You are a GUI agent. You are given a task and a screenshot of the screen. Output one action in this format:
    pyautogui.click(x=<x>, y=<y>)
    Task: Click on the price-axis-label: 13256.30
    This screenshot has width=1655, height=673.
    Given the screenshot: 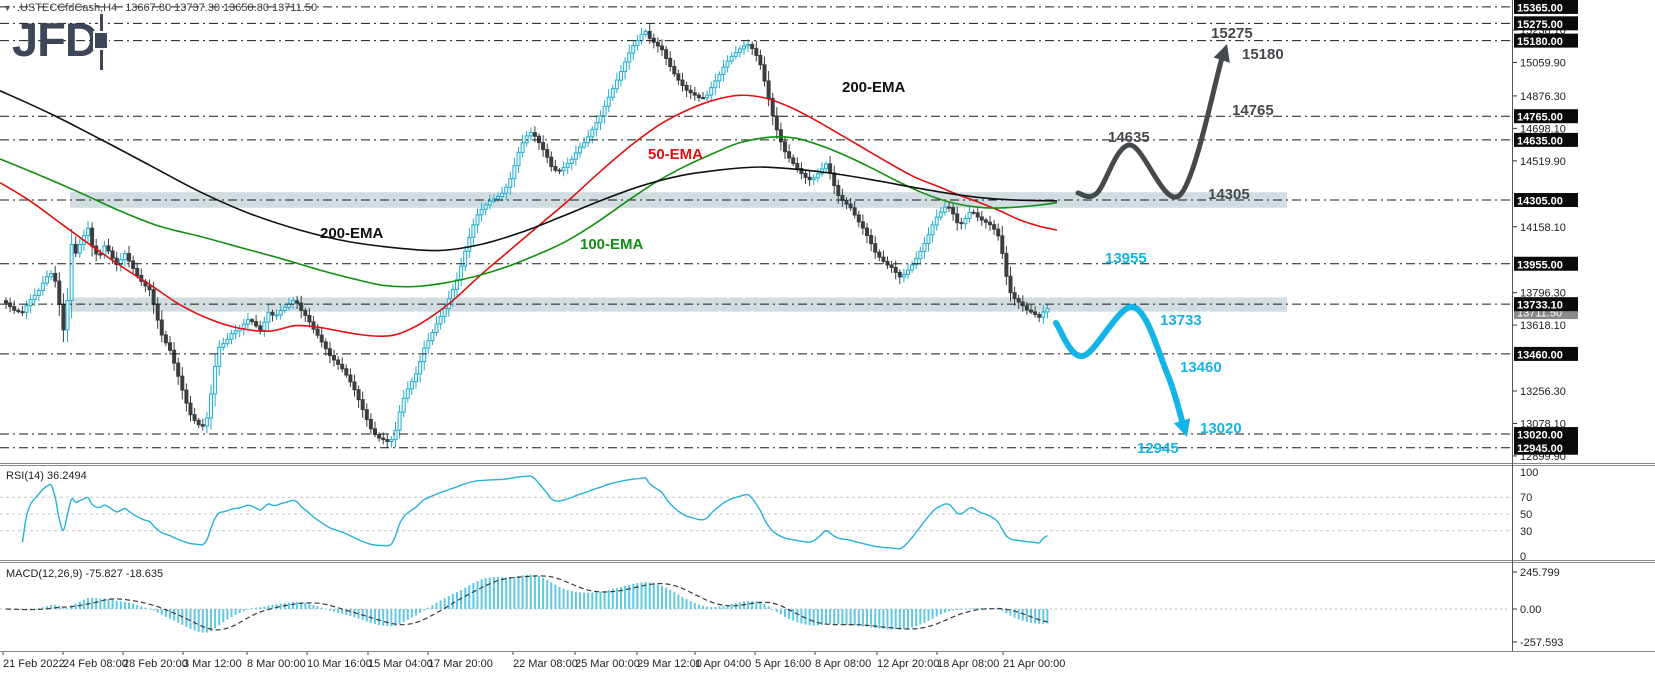 What is the action you would take?
    pyautogui.click(x=1543, y=392)
    